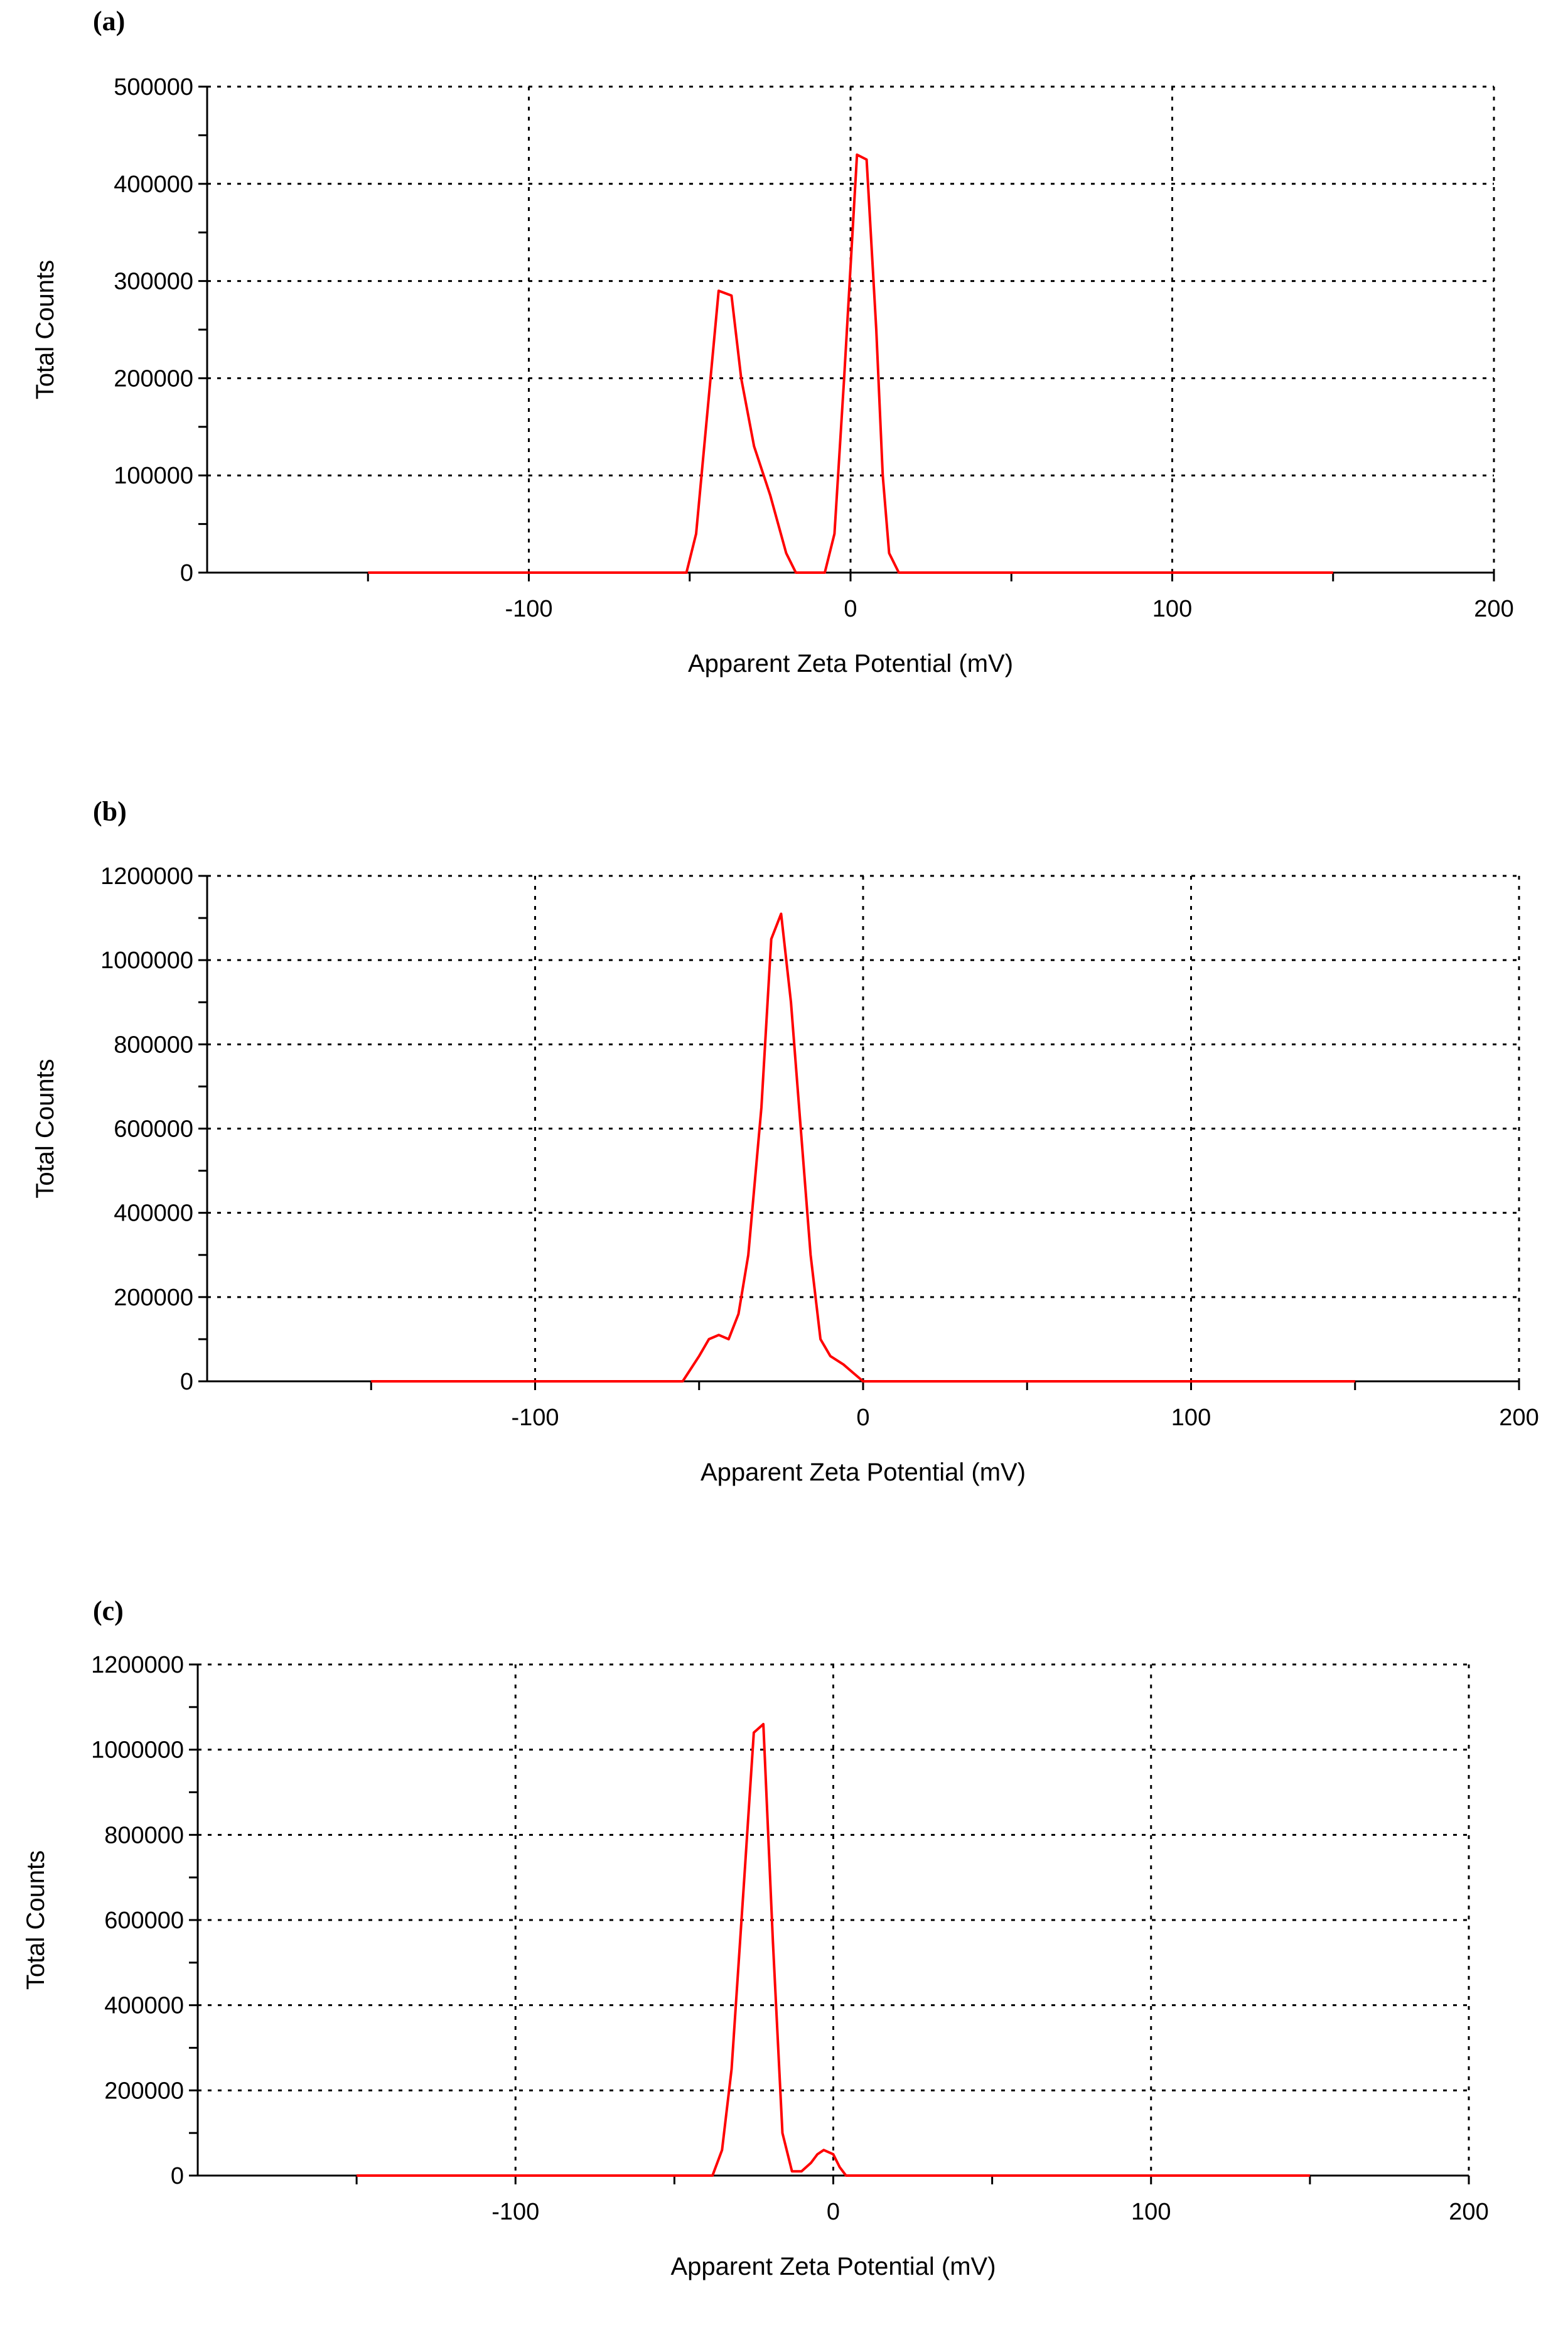  What do you see at coordinates (153, 282) in the screenshot?
I see `y-tick-label: 300000` at bounding box center [153, 282].